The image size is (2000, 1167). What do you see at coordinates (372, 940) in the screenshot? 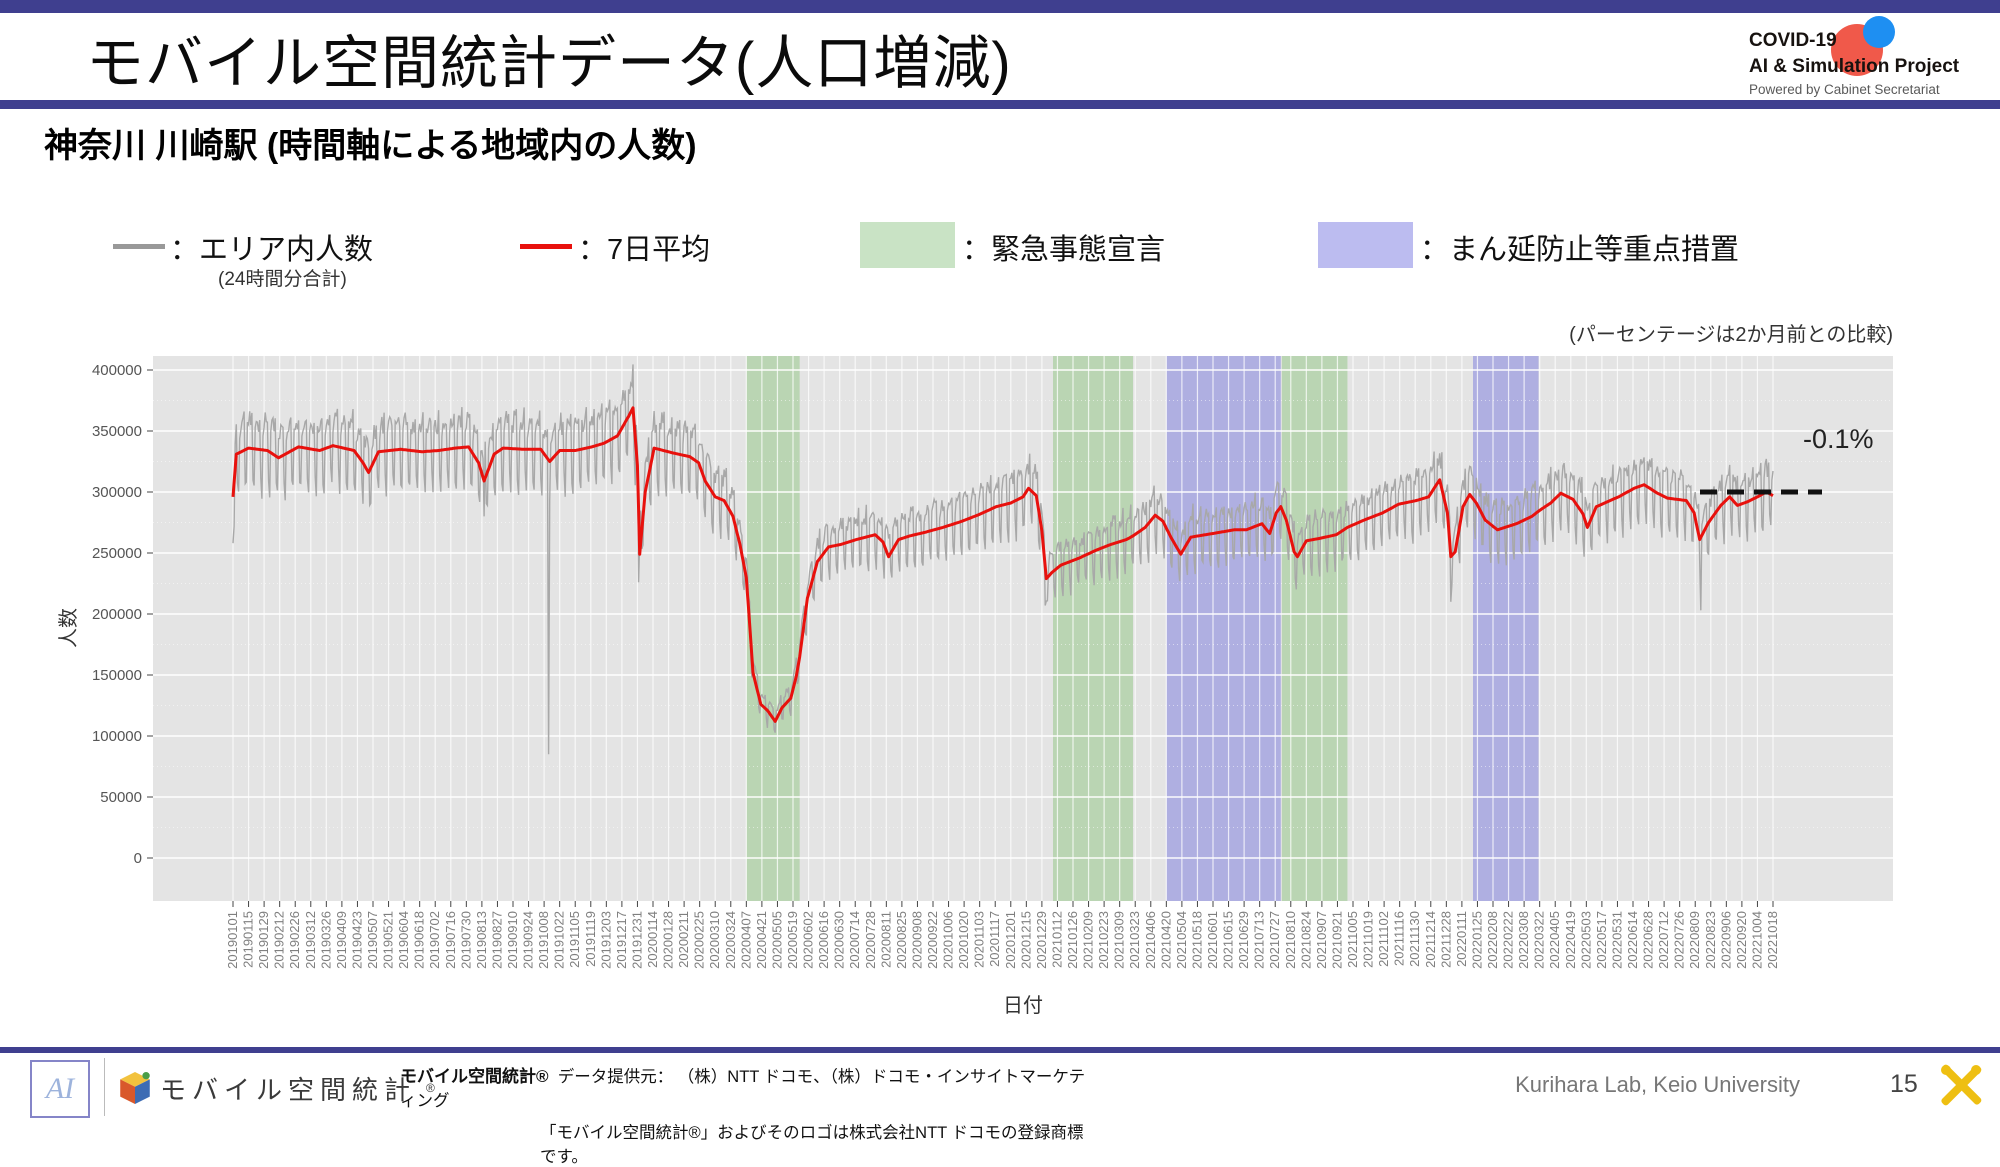
I see `svg-text: 20190507` at bounding box center [372, 940].